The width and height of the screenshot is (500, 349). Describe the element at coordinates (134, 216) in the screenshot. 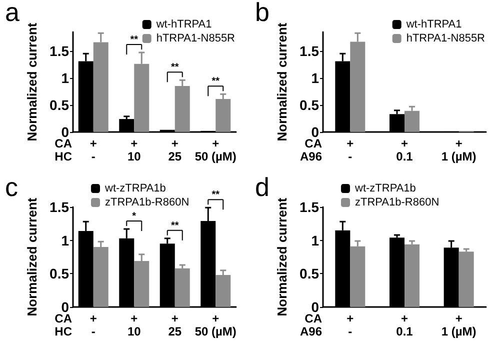

I see `annotation: *` at that location.